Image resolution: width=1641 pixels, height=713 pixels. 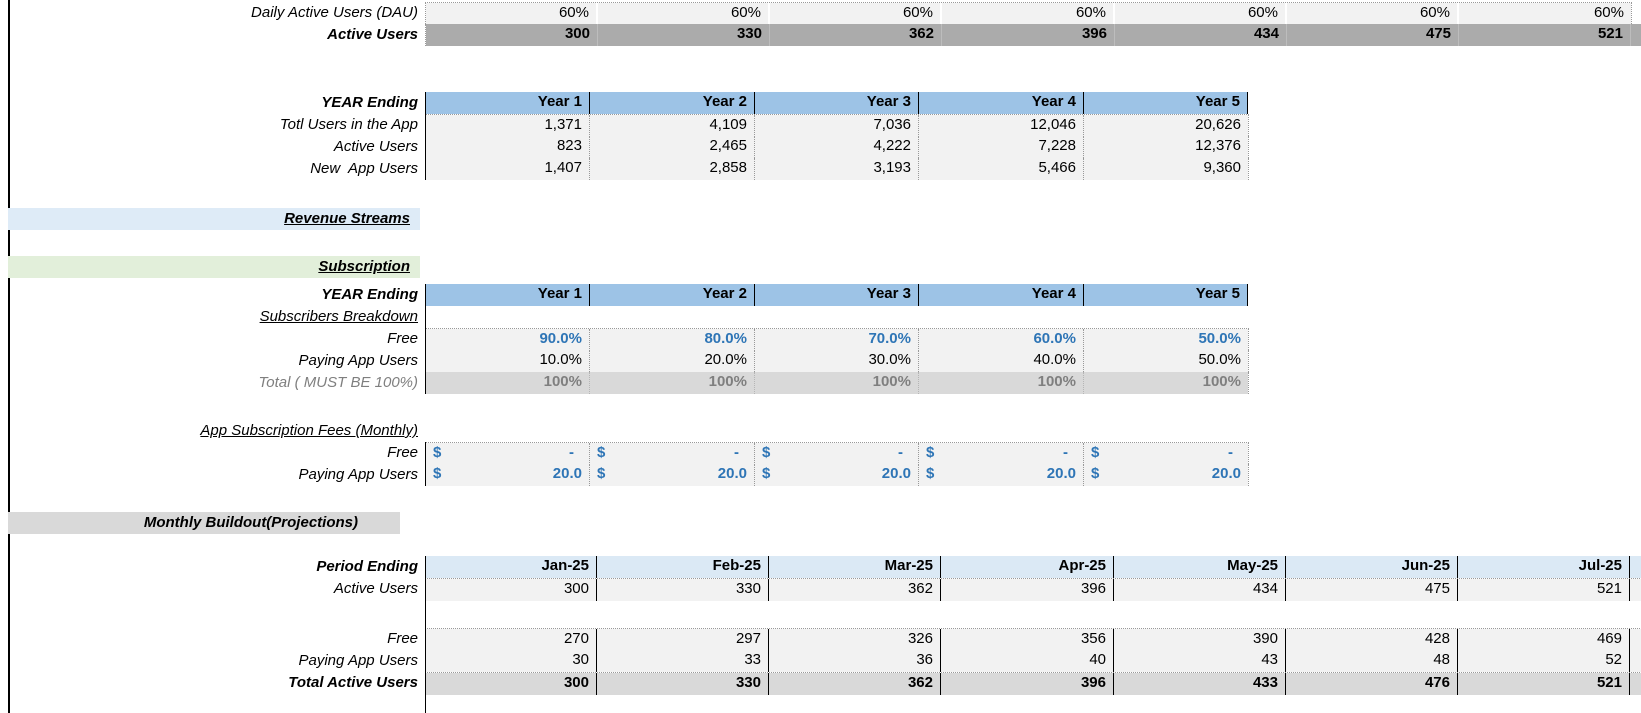 What do you see at coordinates (1001, 361) in the screenshot?
I see `cell: 40.0%` at bounding box center [1001, 361].